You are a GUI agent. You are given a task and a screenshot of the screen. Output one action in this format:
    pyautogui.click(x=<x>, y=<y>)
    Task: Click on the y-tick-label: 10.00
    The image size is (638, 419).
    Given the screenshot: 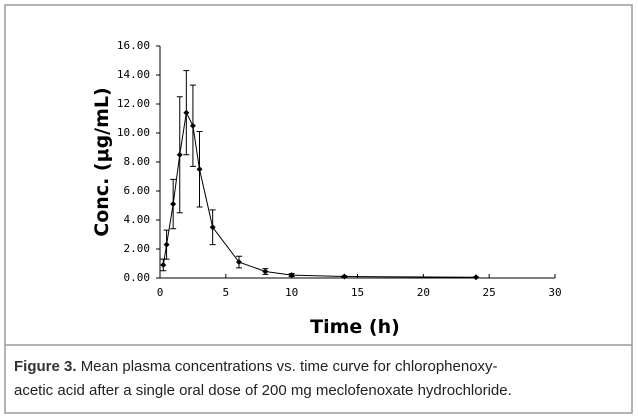 What is the action you would take?
    pyautogui.click(x=133, y=132)
    